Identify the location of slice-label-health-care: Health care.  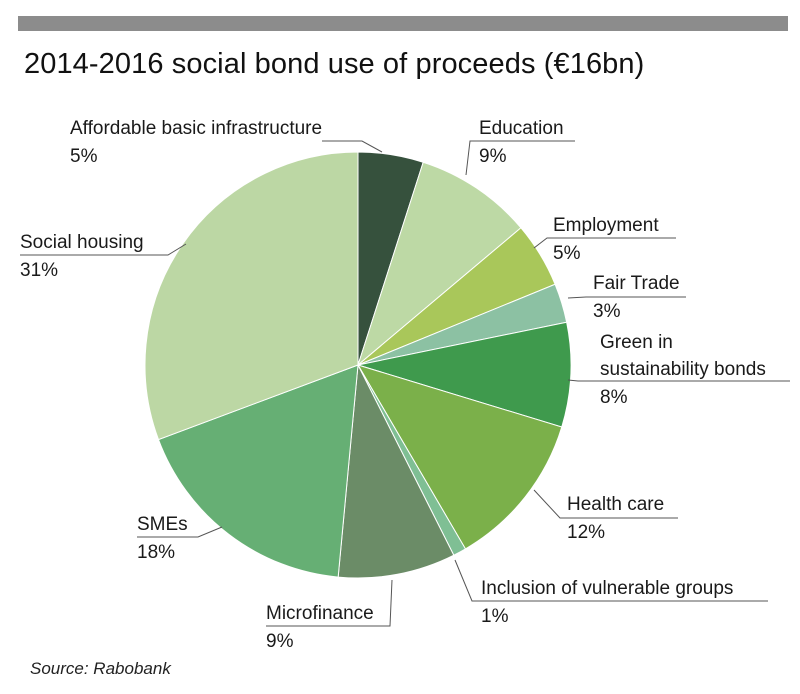
(615, 504).